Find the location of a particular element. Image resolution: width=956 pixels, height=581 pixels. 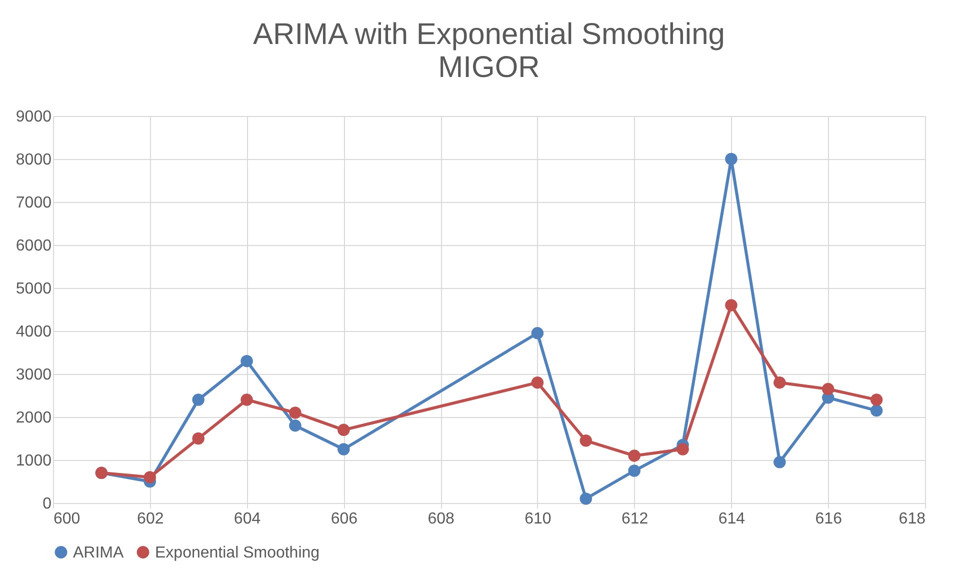

y-tick-label: 6000 is located at coordinates (34, 246).